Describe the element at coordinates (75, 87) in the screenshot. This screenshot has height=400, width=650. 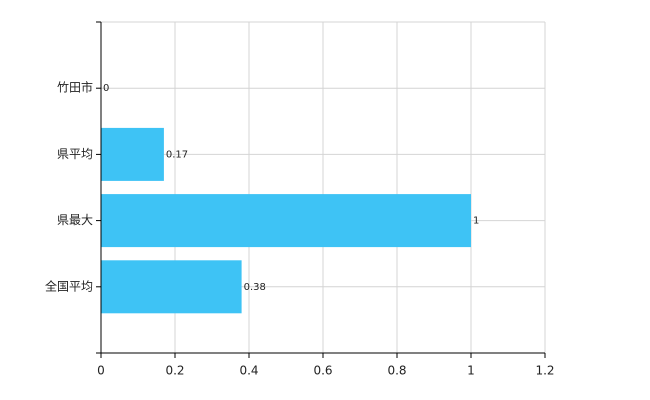
I see `y-tick-label: 竹田市` at that location.